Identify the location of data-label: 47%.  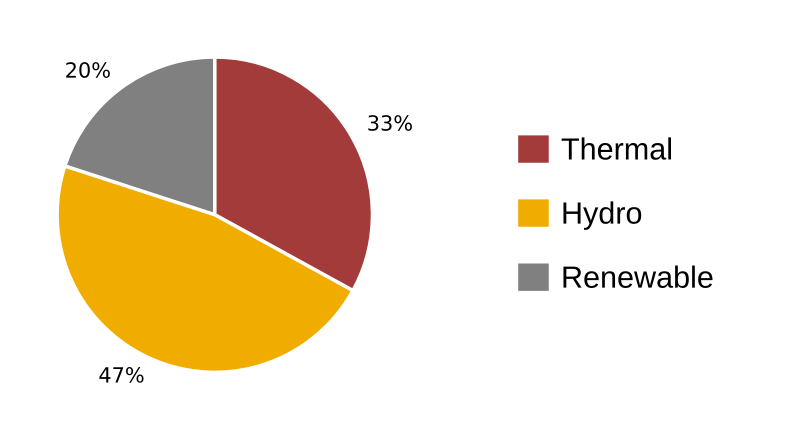
(121, 375).